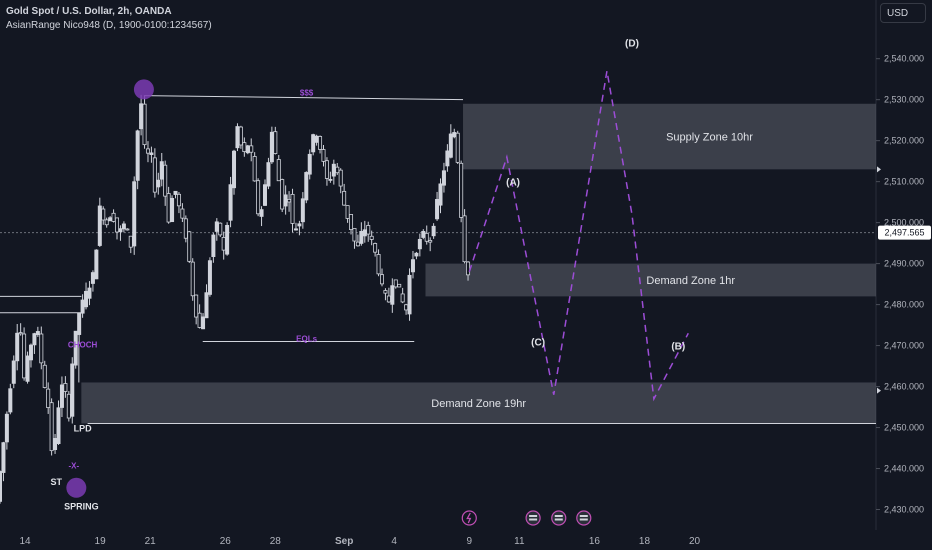  Describe the element at coordinates (469, 518) in the screenshot. I see `lightning-icon` at that location.